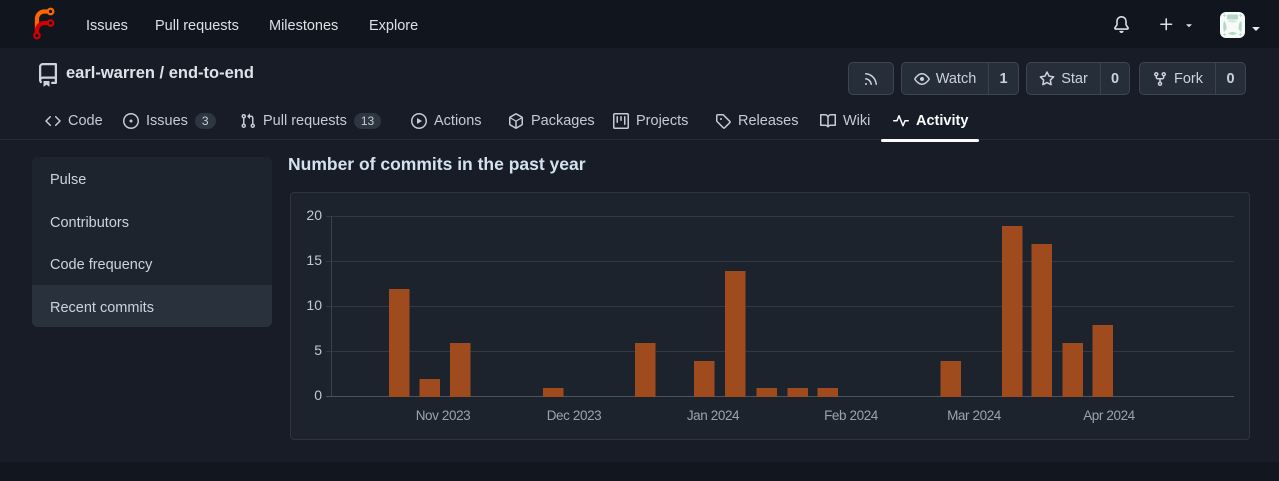 The width and height of the screenshot is (1279, 481). What do you see at coordinates (318, 395) in the screenshot?
I see `svg-text: 0` at bounding box center [318, 395].